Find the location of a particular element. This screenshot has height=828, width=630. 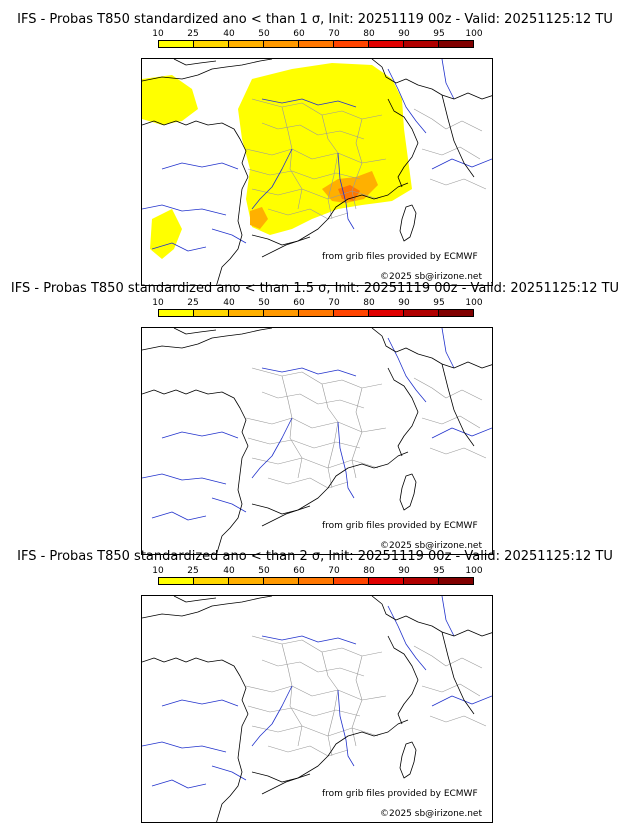

colorbar-tick-50: 50 is located at coordinates (264, 34).